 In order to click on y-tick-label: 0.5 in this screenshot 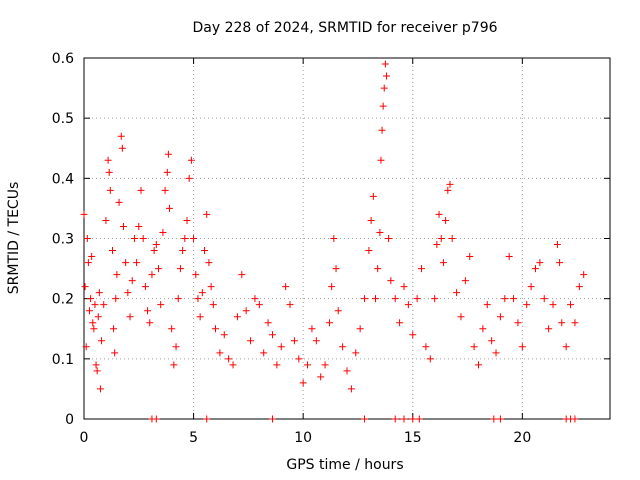, I will do `click(63, 119)`.